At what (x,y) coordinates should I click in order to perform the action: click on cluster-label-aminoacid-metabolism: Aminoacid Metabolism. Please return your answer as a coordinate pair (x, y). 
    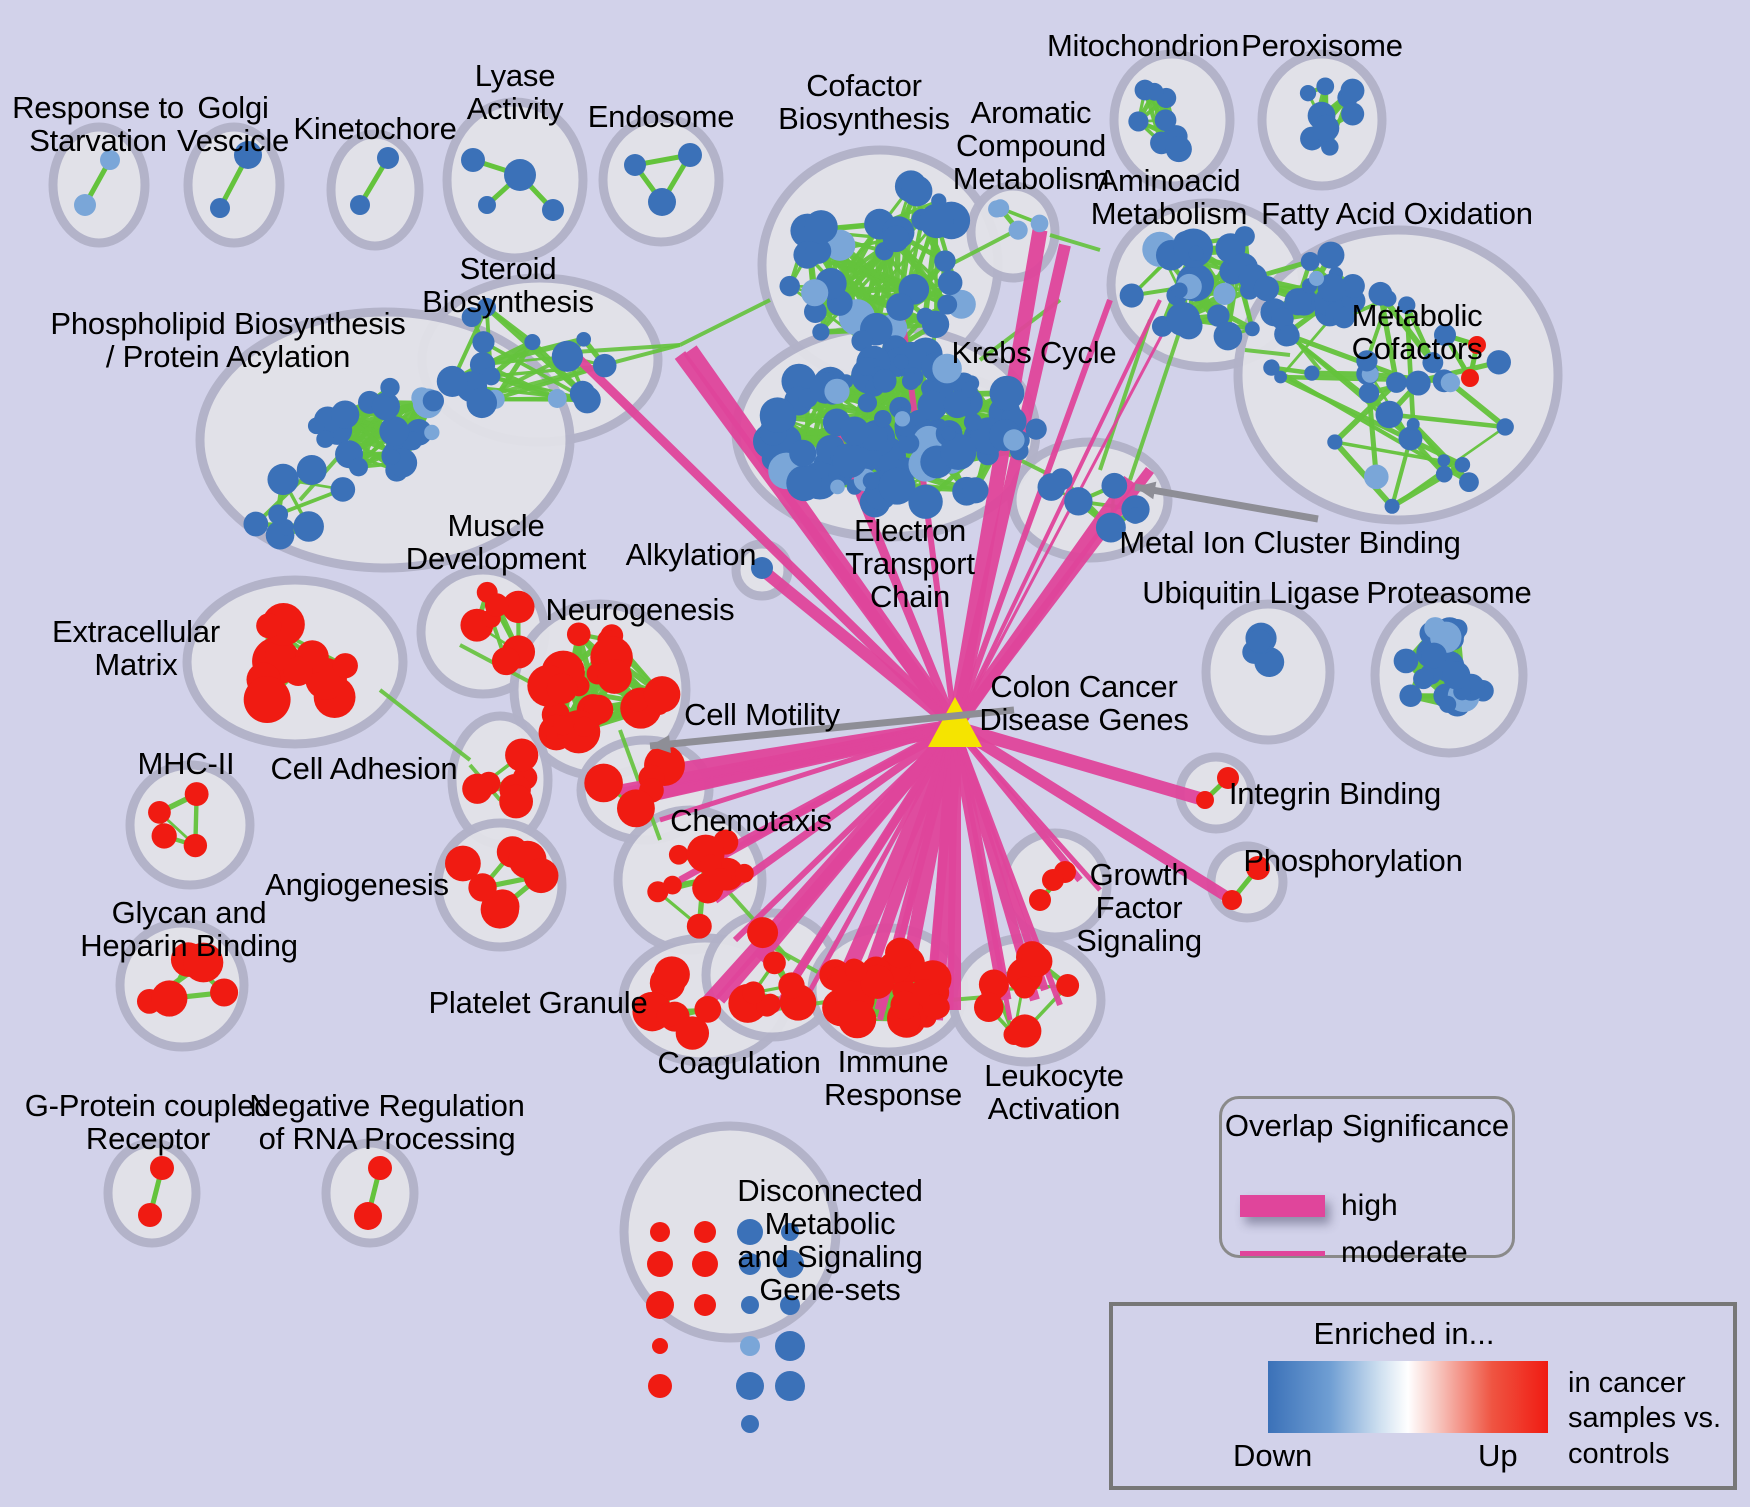
    Looking at the image, I should click on (1169, 197).